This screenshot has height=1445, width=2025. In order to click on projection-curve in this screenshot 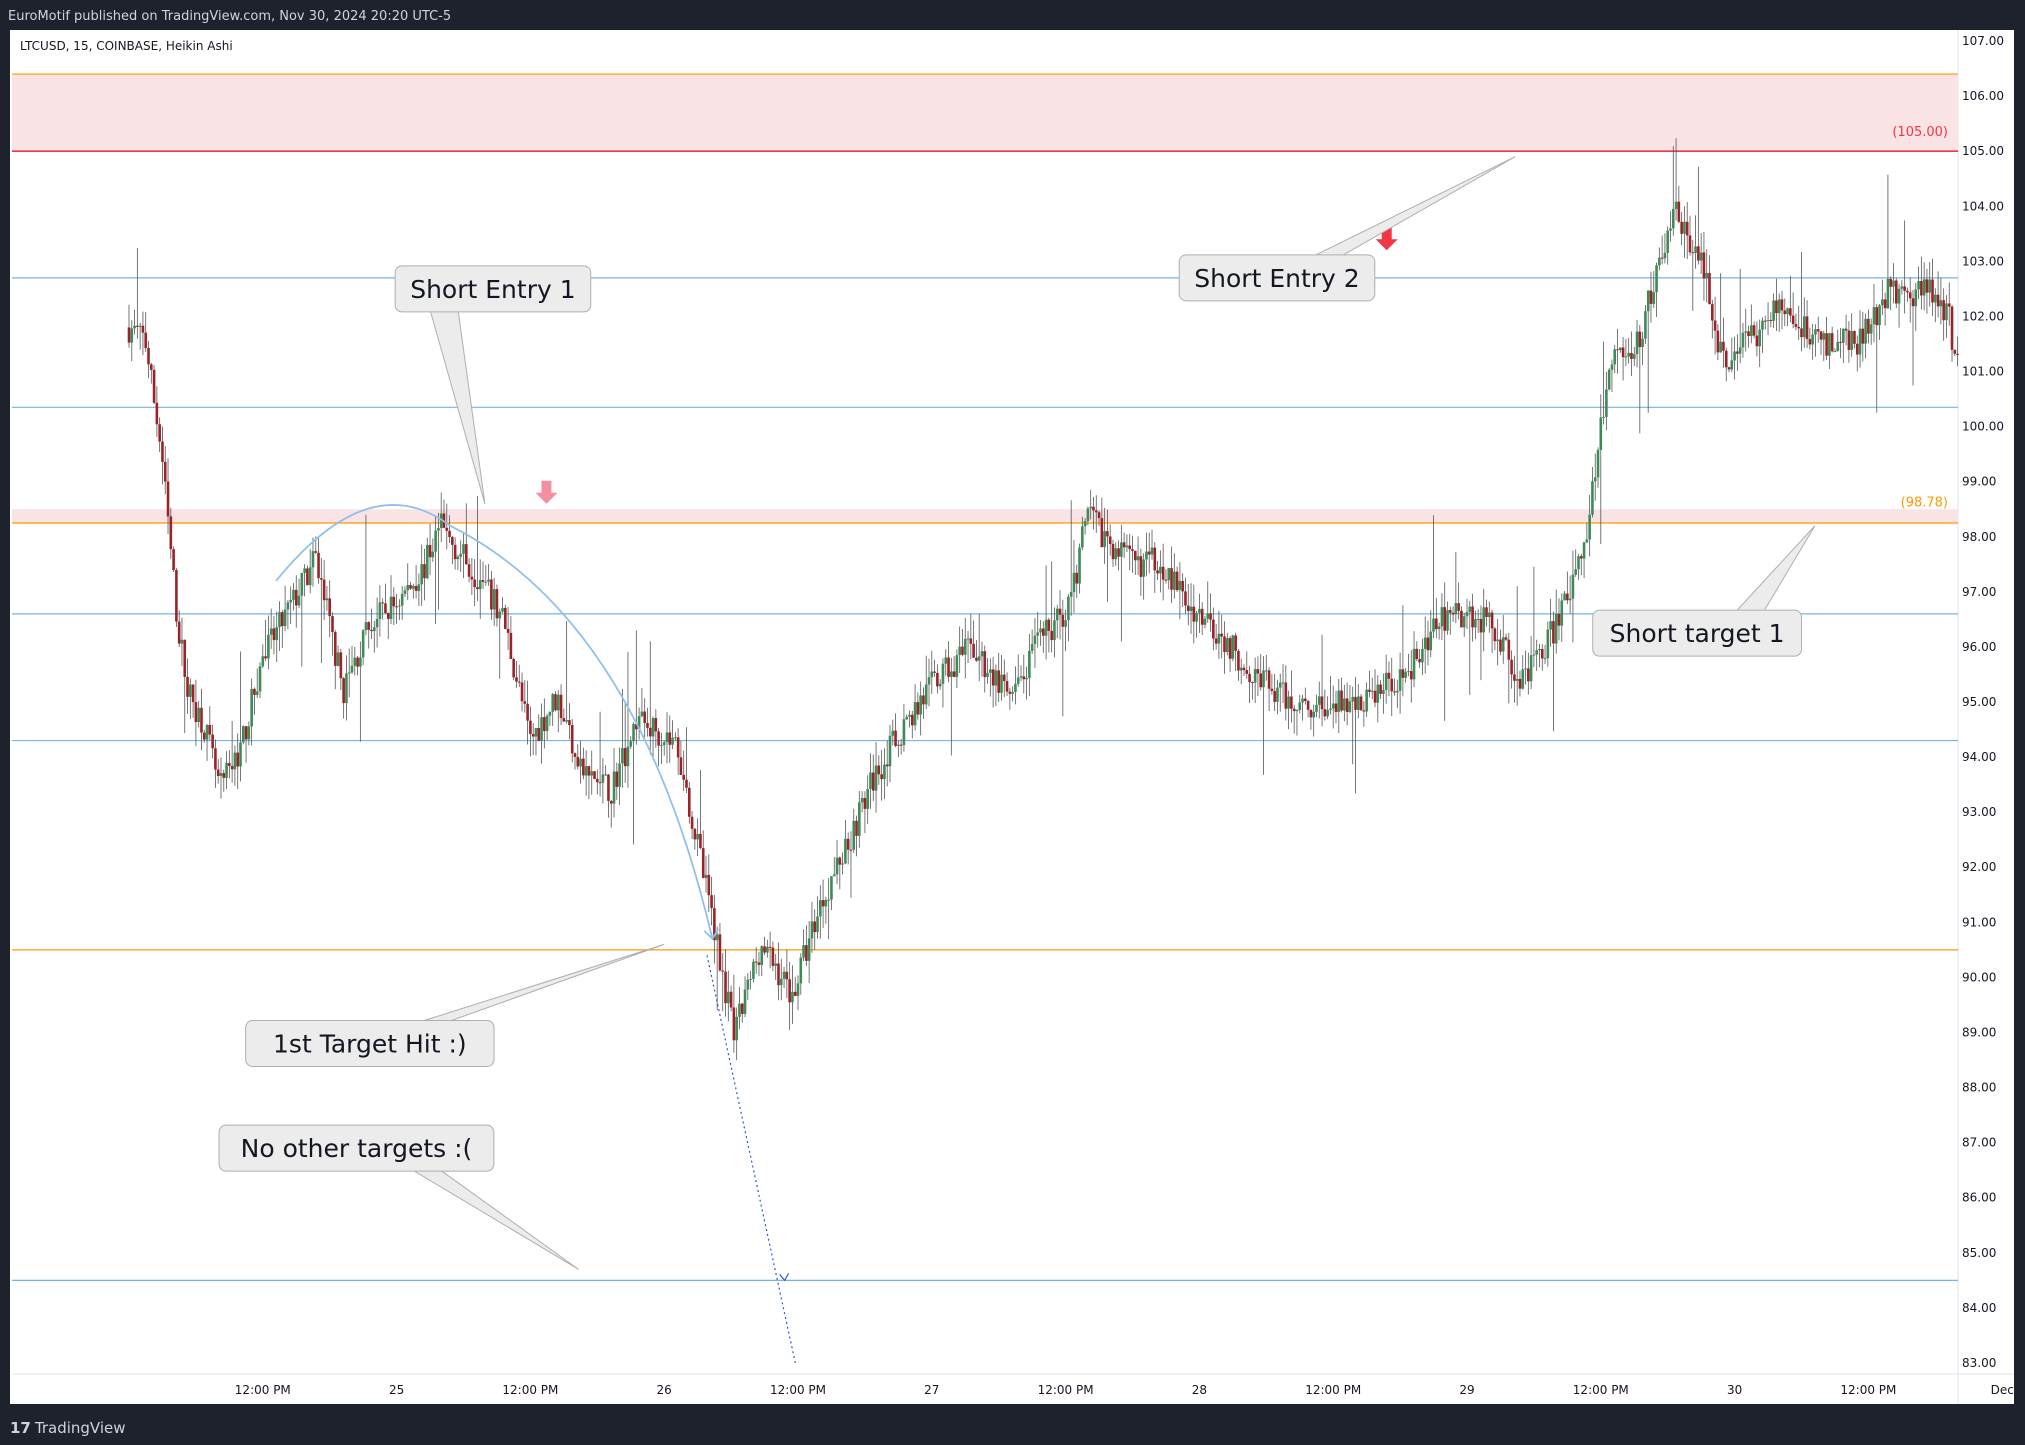, I will do `click(494, 722)`.